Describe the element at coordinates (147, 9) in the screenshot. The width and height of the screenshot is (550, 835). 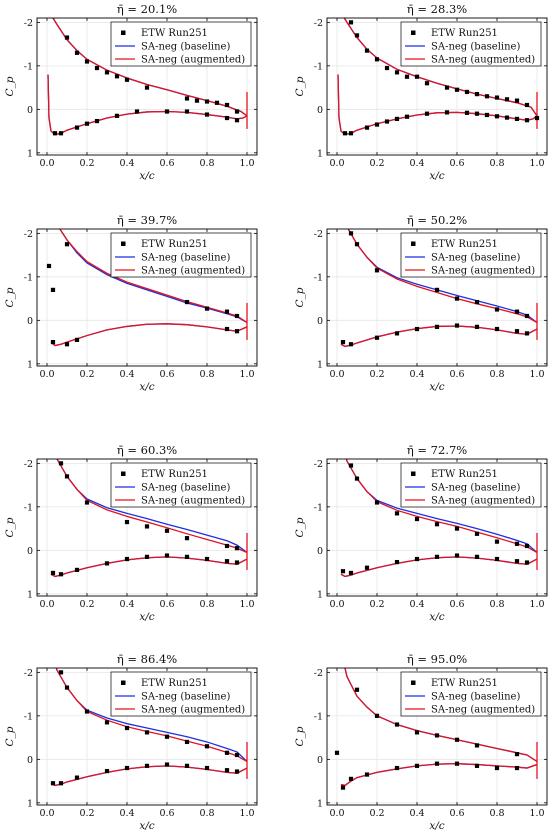
I see `chart-title: η̄ = 20.1%` at that location.